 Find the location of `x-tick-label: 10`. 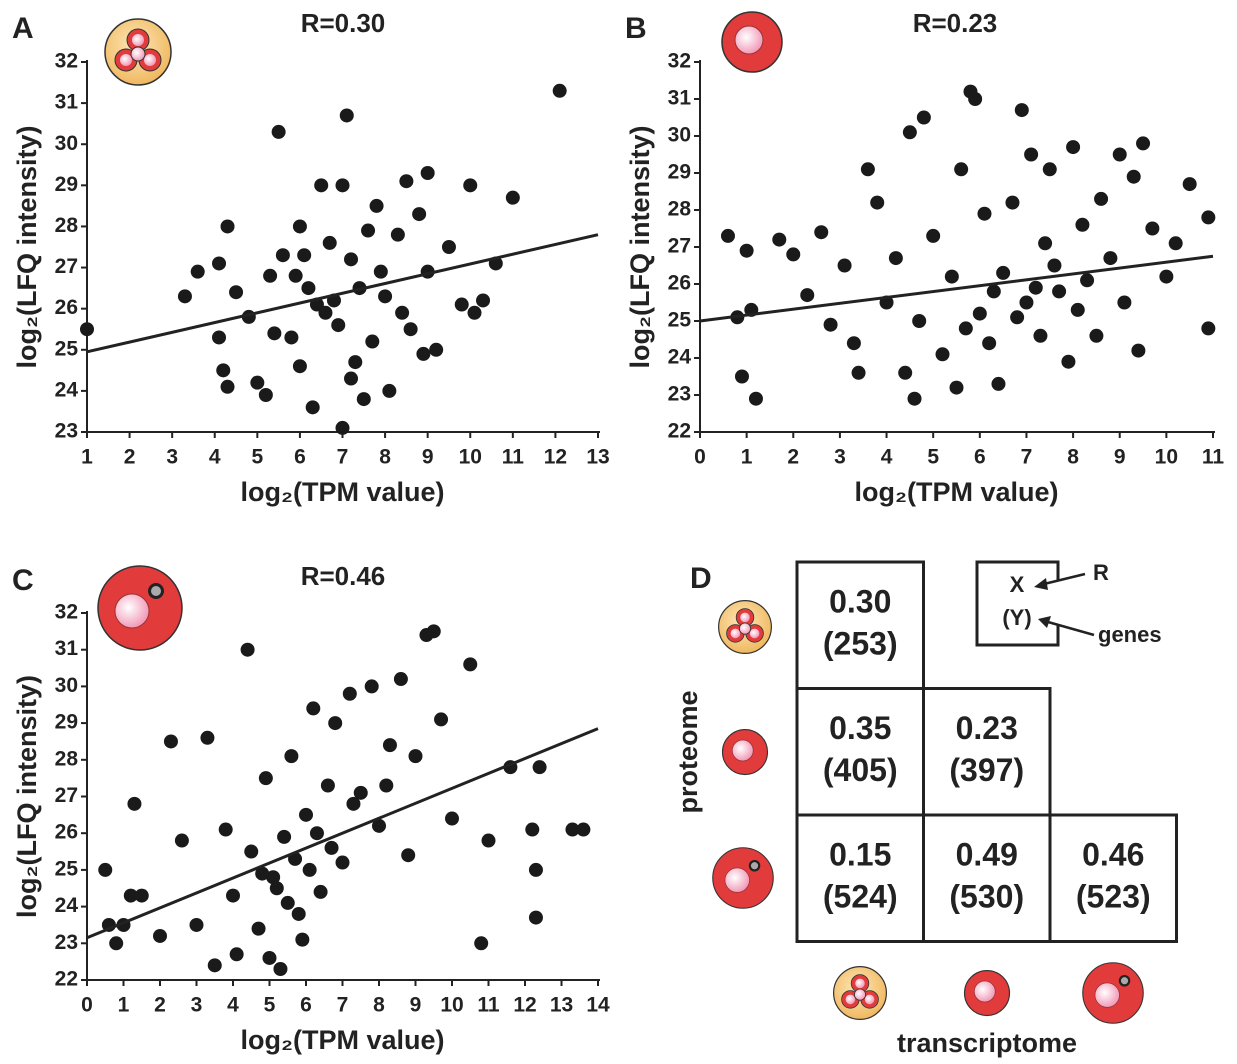

x-tick-label: 10 is located at coordinates (470, 457).